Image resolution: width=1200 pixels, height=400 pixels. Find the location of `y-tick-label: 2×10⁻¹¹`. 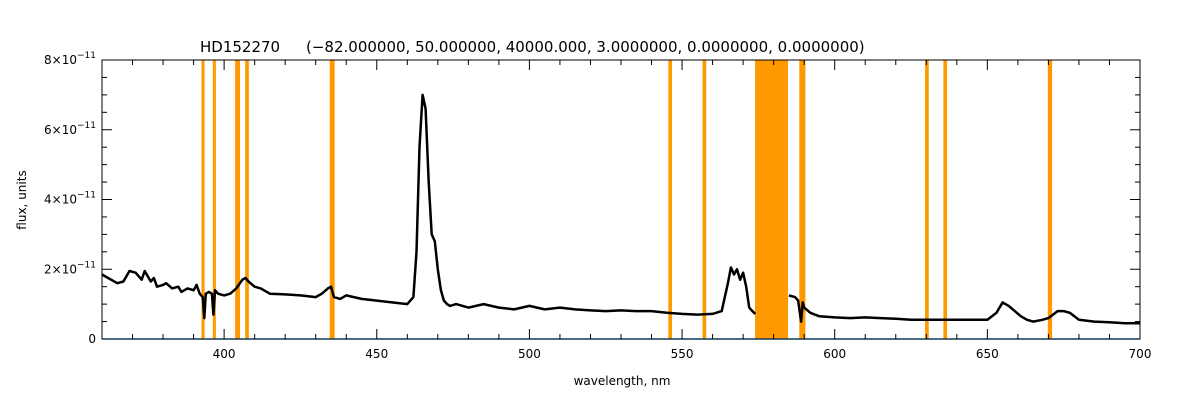

y-tick-label: 2×10⁻¹¹ is located at coordinates (70, 268).